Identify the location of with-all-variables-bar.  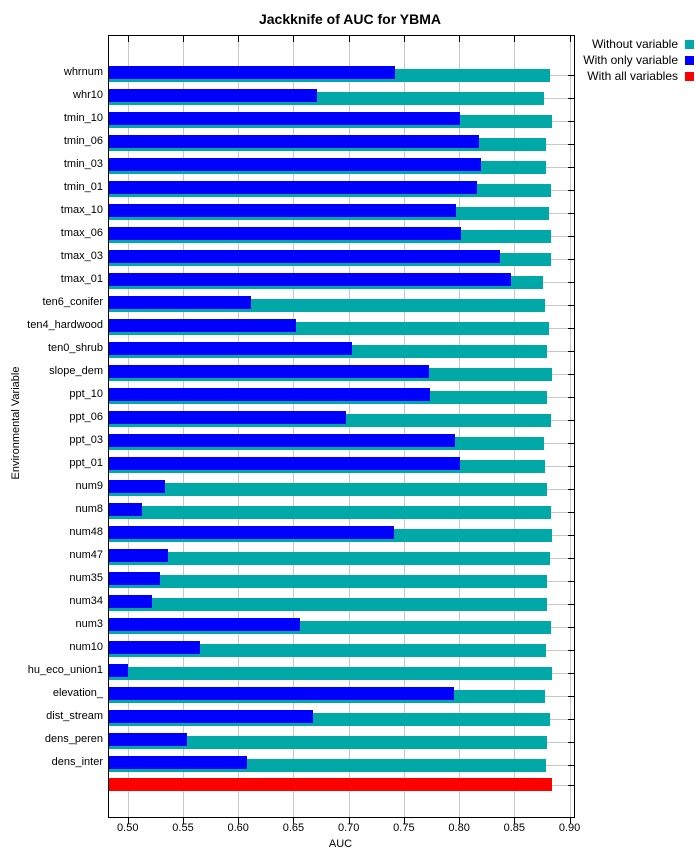
(330, 784).